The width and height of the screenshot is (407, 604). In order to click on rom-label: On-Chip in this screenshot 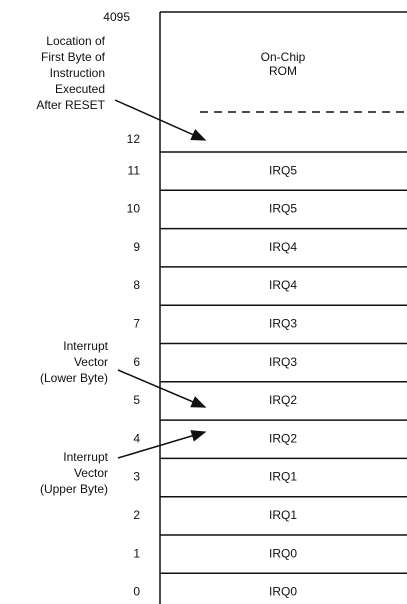, I will do `click(283, 57)`.